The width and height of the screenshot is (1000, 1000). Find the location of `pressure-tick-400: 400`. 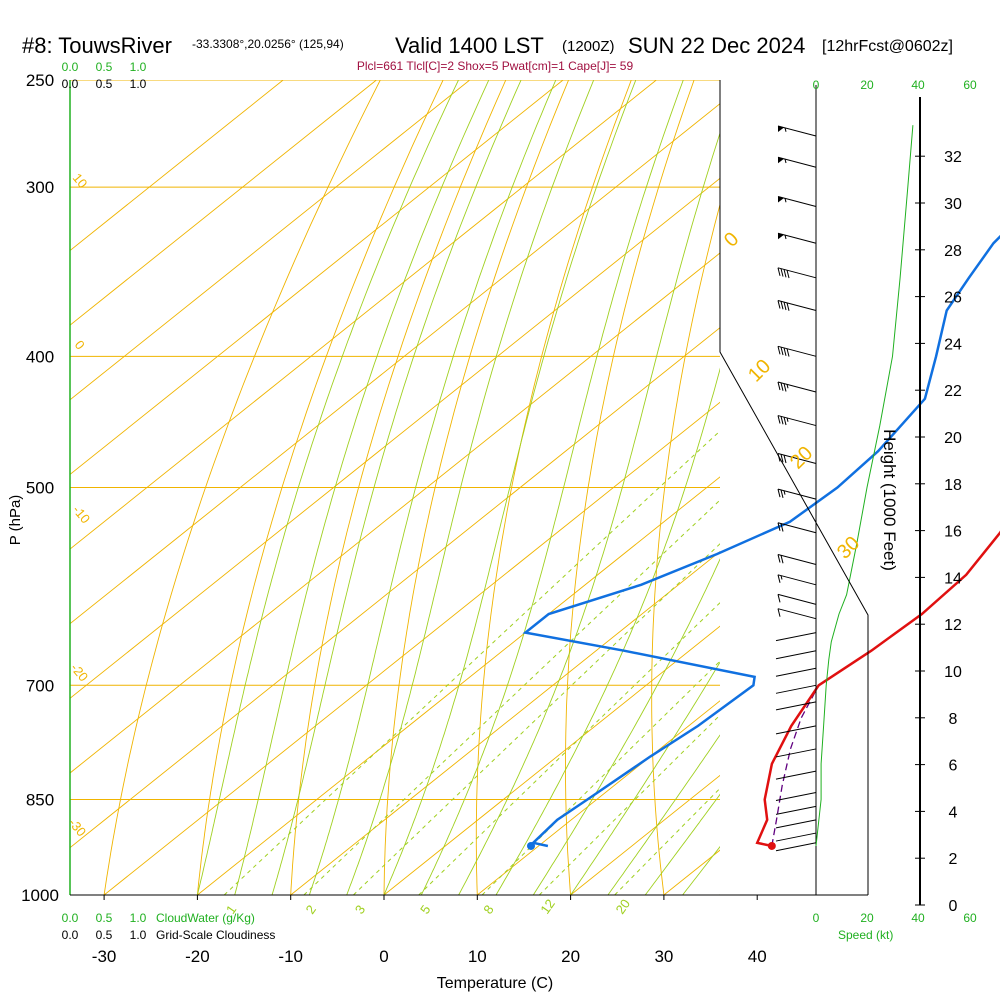

pressure-tick-400: 400 is located at coordinates (40, 356).